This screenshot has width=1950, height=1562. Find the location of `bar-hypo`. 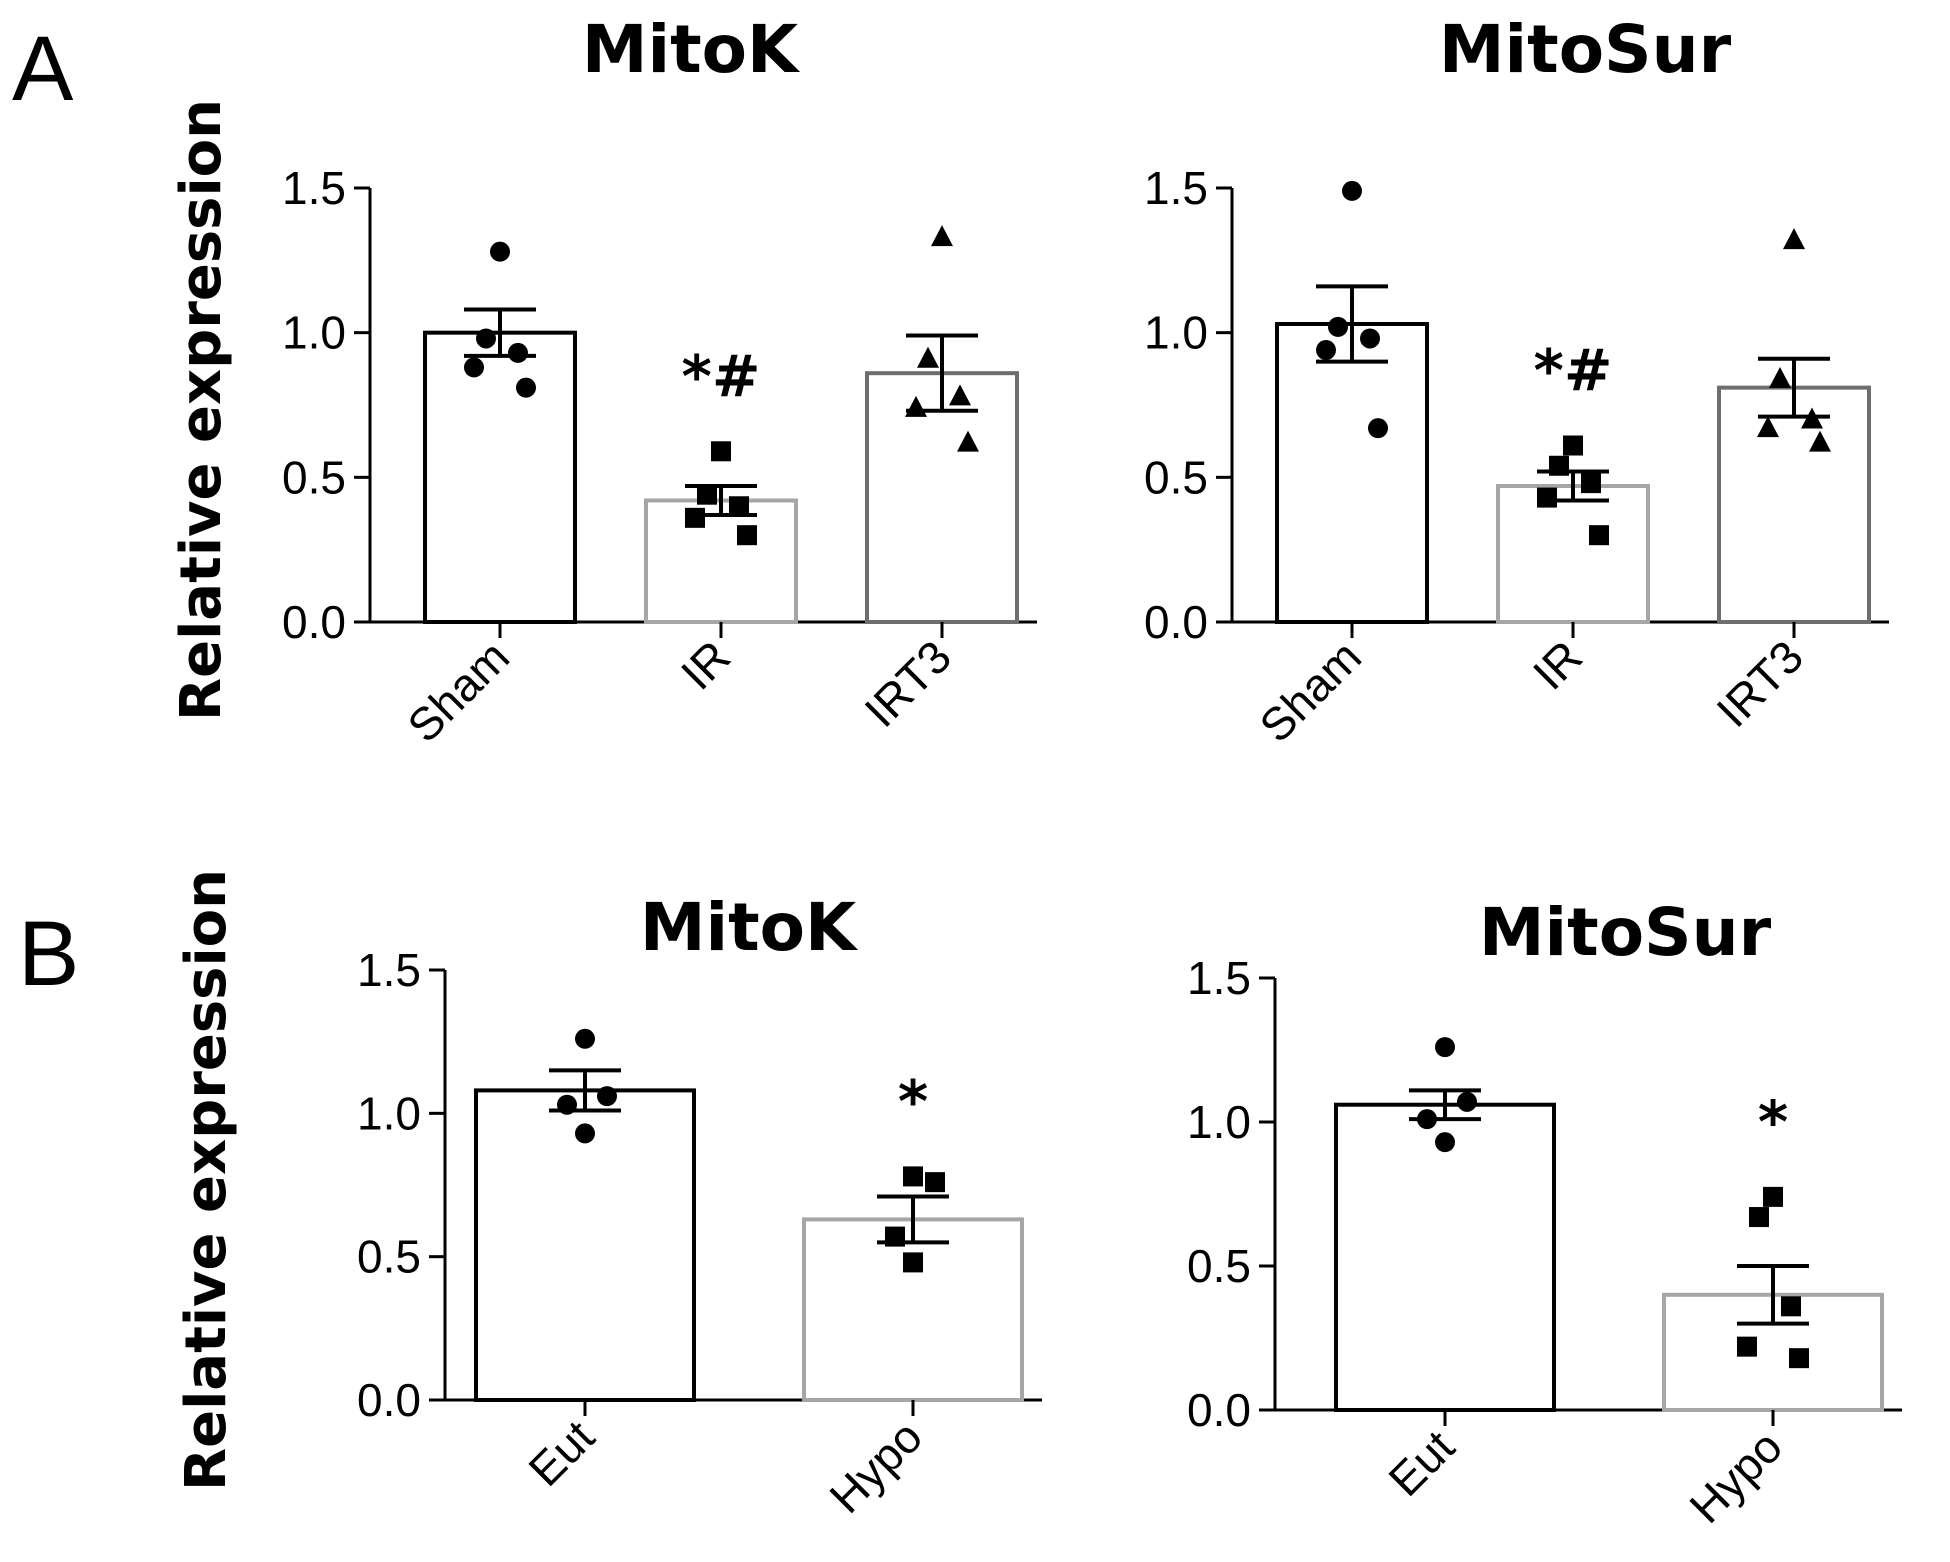

bar-hypo is located at coordinates (913, 1310).